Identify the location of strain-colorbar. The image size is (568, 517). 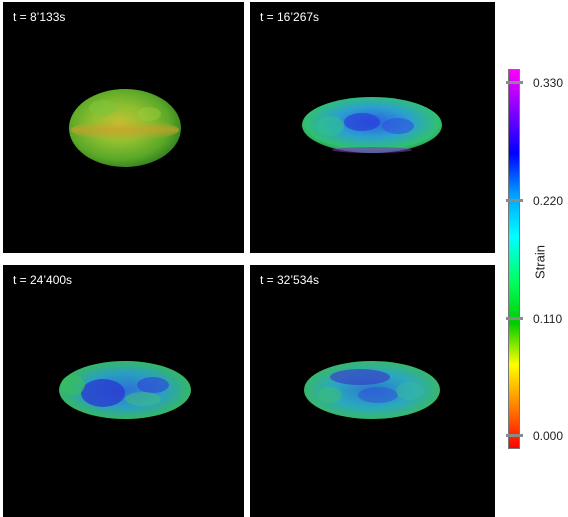
(514, 259).